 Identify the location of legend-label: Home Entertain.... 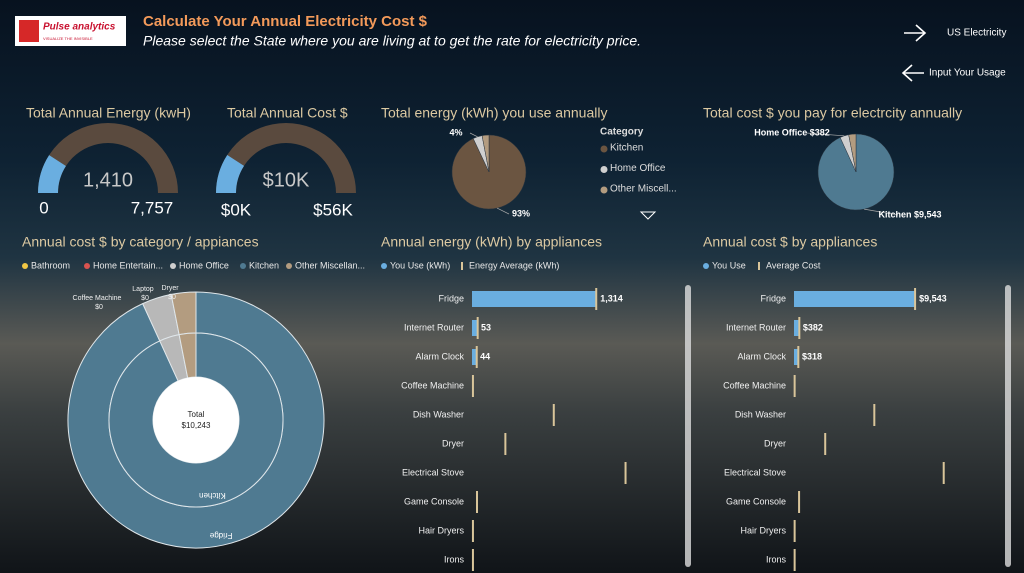
(128, 265).